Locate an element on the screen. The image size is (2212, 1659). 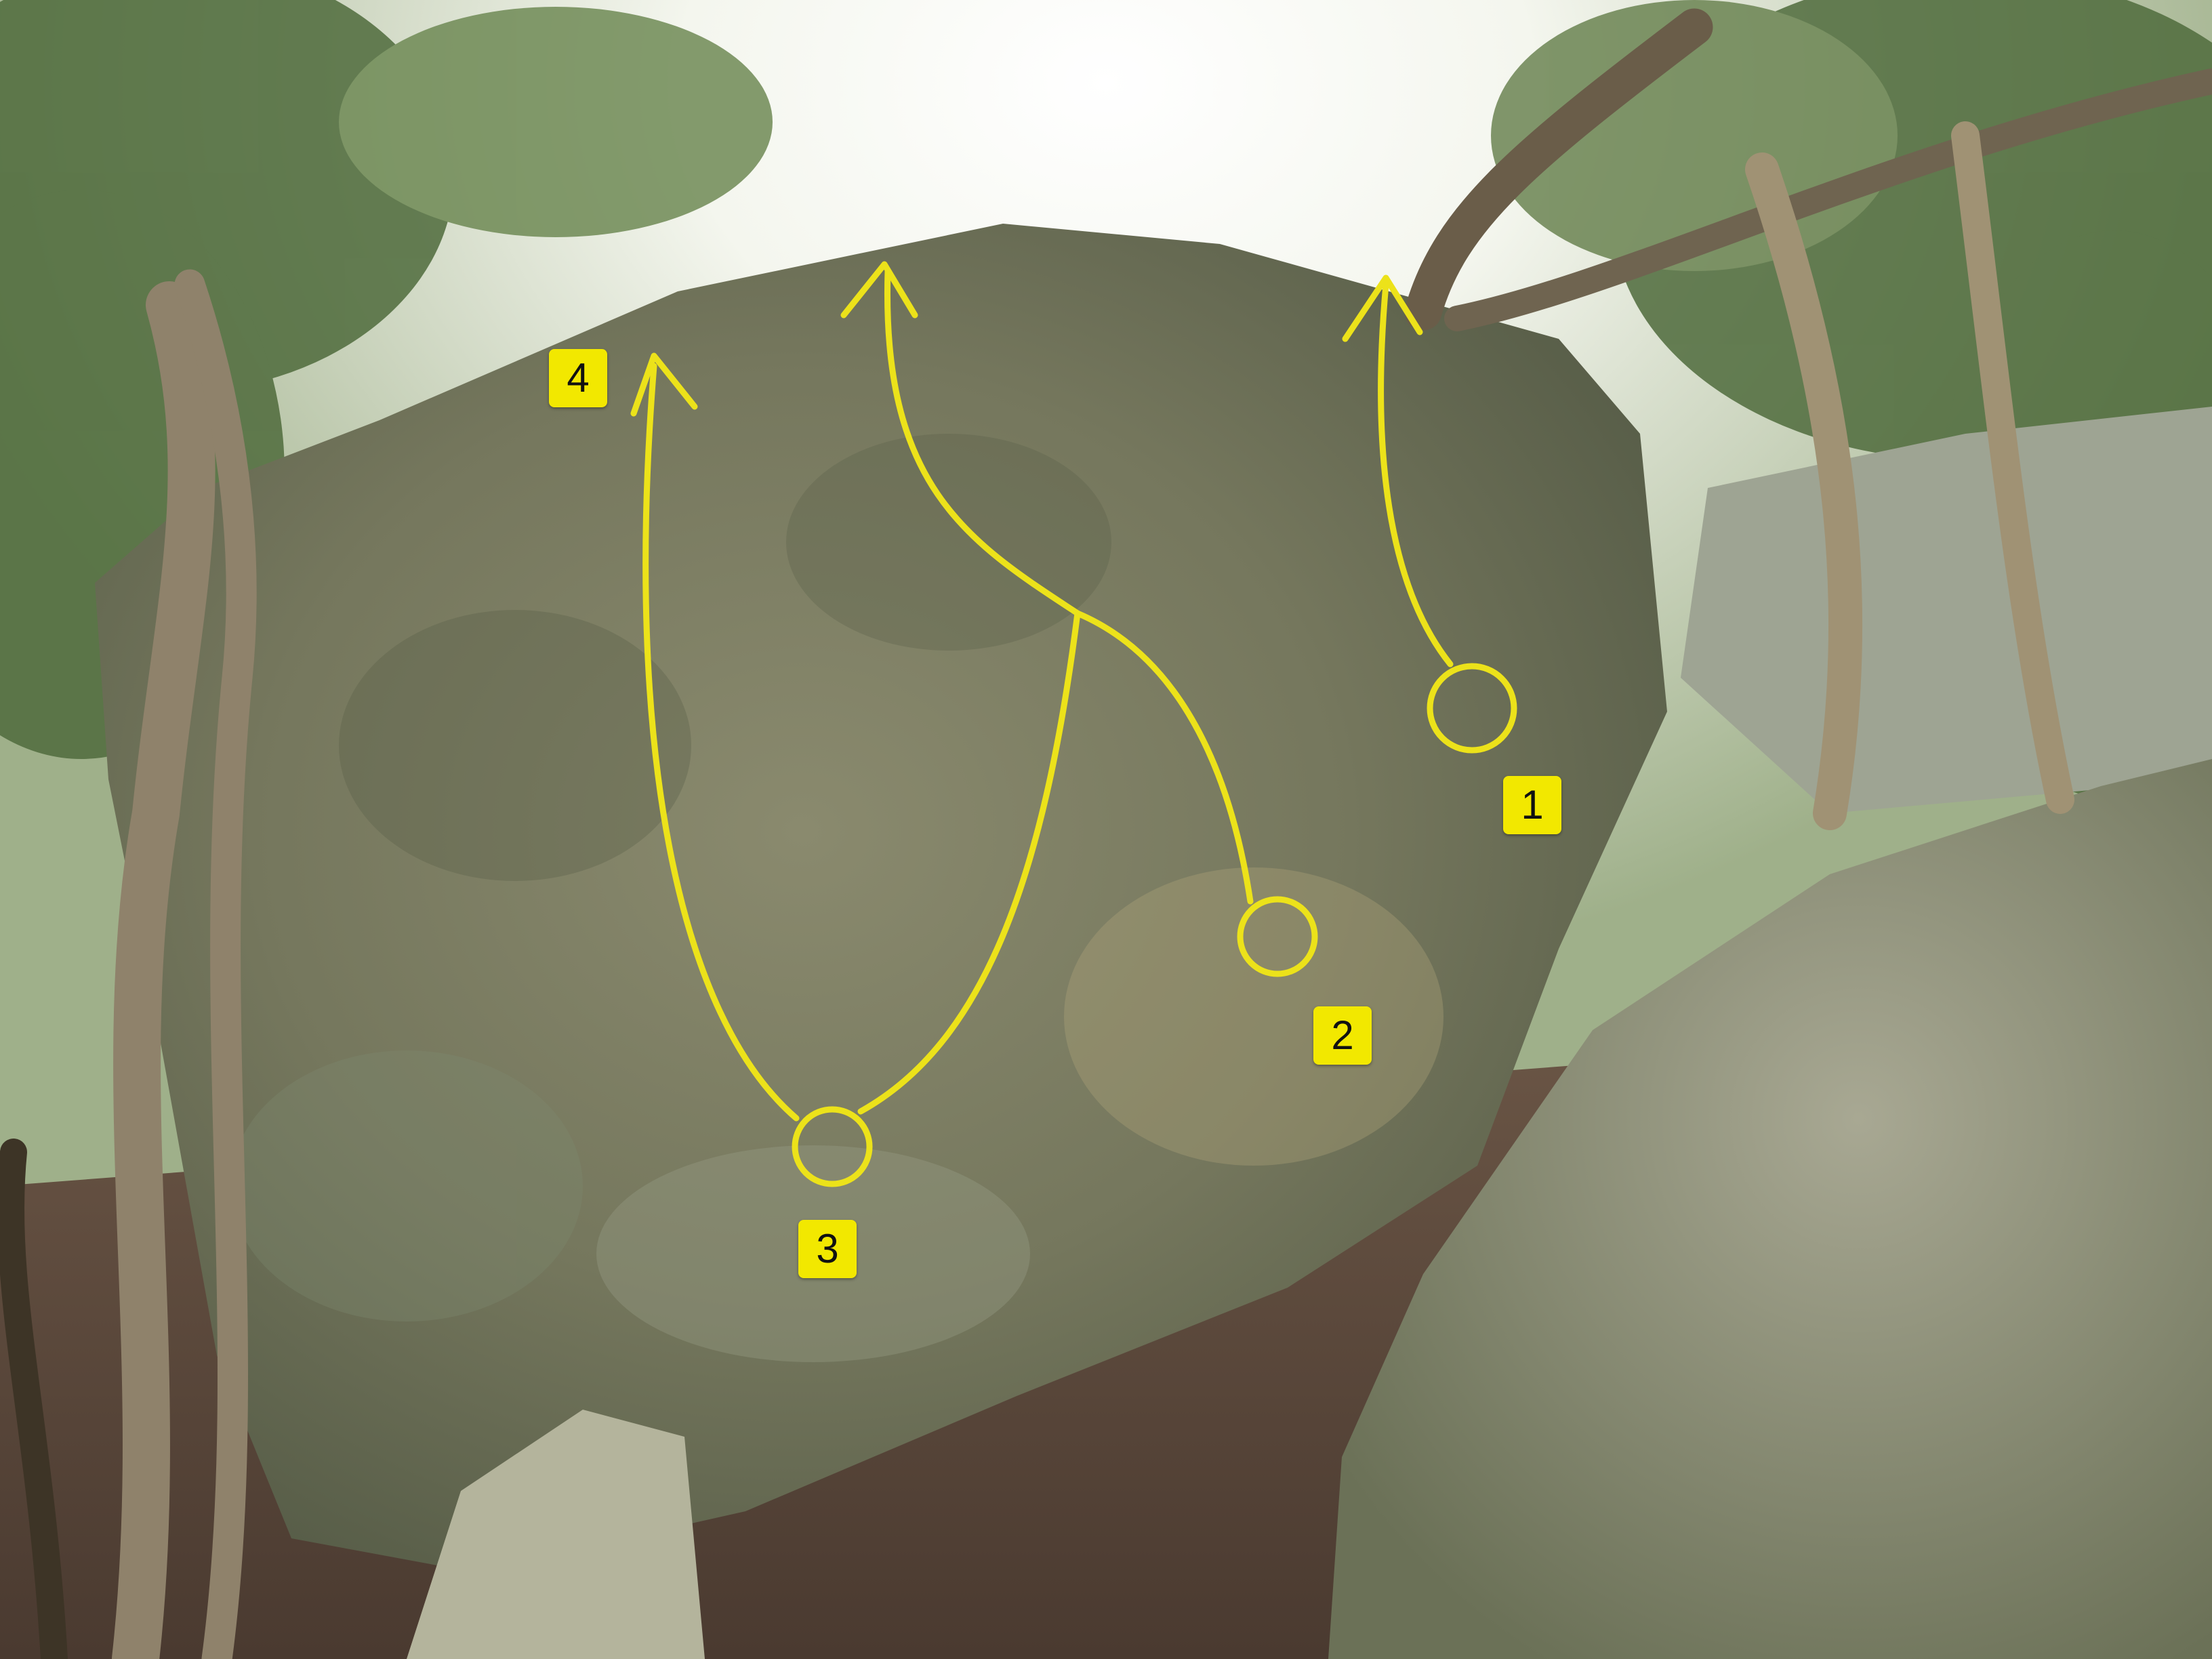
route-1-start-circle is located at coordinates (1472, 709).